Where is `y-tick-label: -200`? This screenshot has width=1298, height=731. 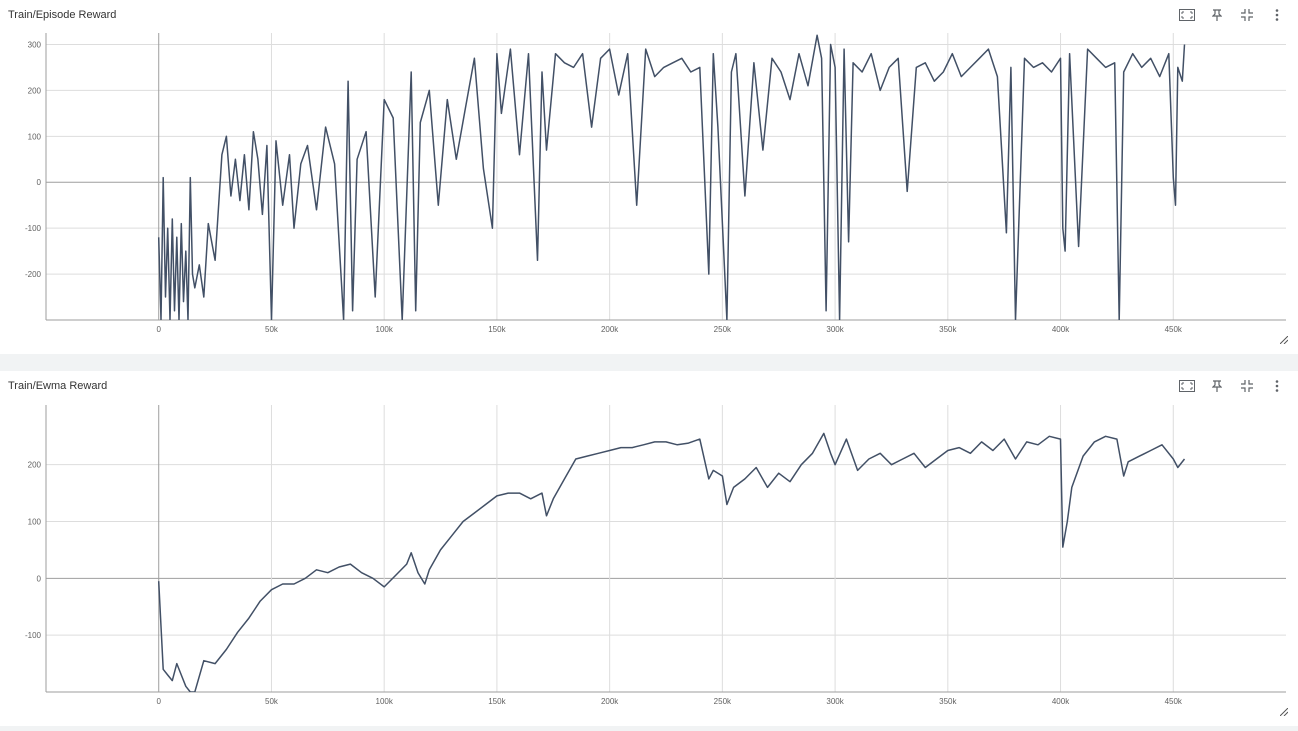 y-tick-label: -200 is located at coordinates (33, 274).